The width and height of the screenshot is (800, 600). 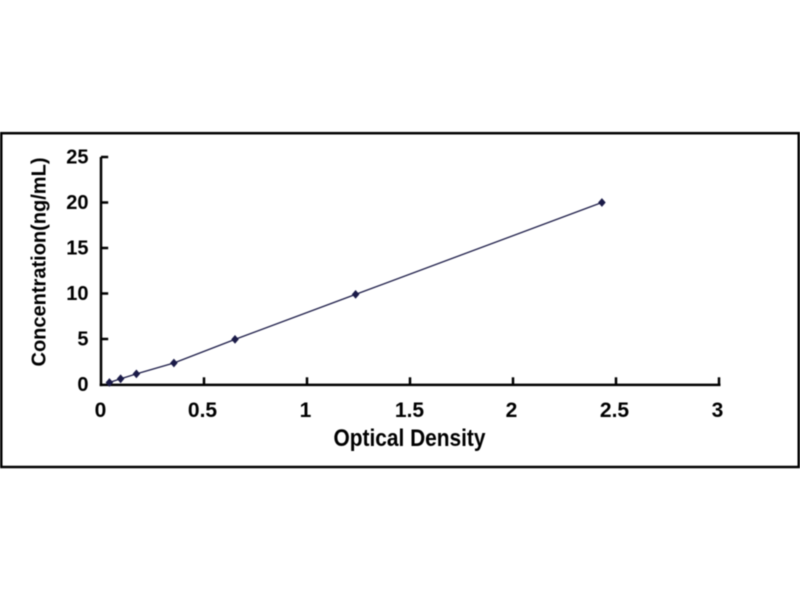 What do you see at coordinates (77, 158) in the screenshot?
I see `svg-text: 25` at bounding box center [77, 158].